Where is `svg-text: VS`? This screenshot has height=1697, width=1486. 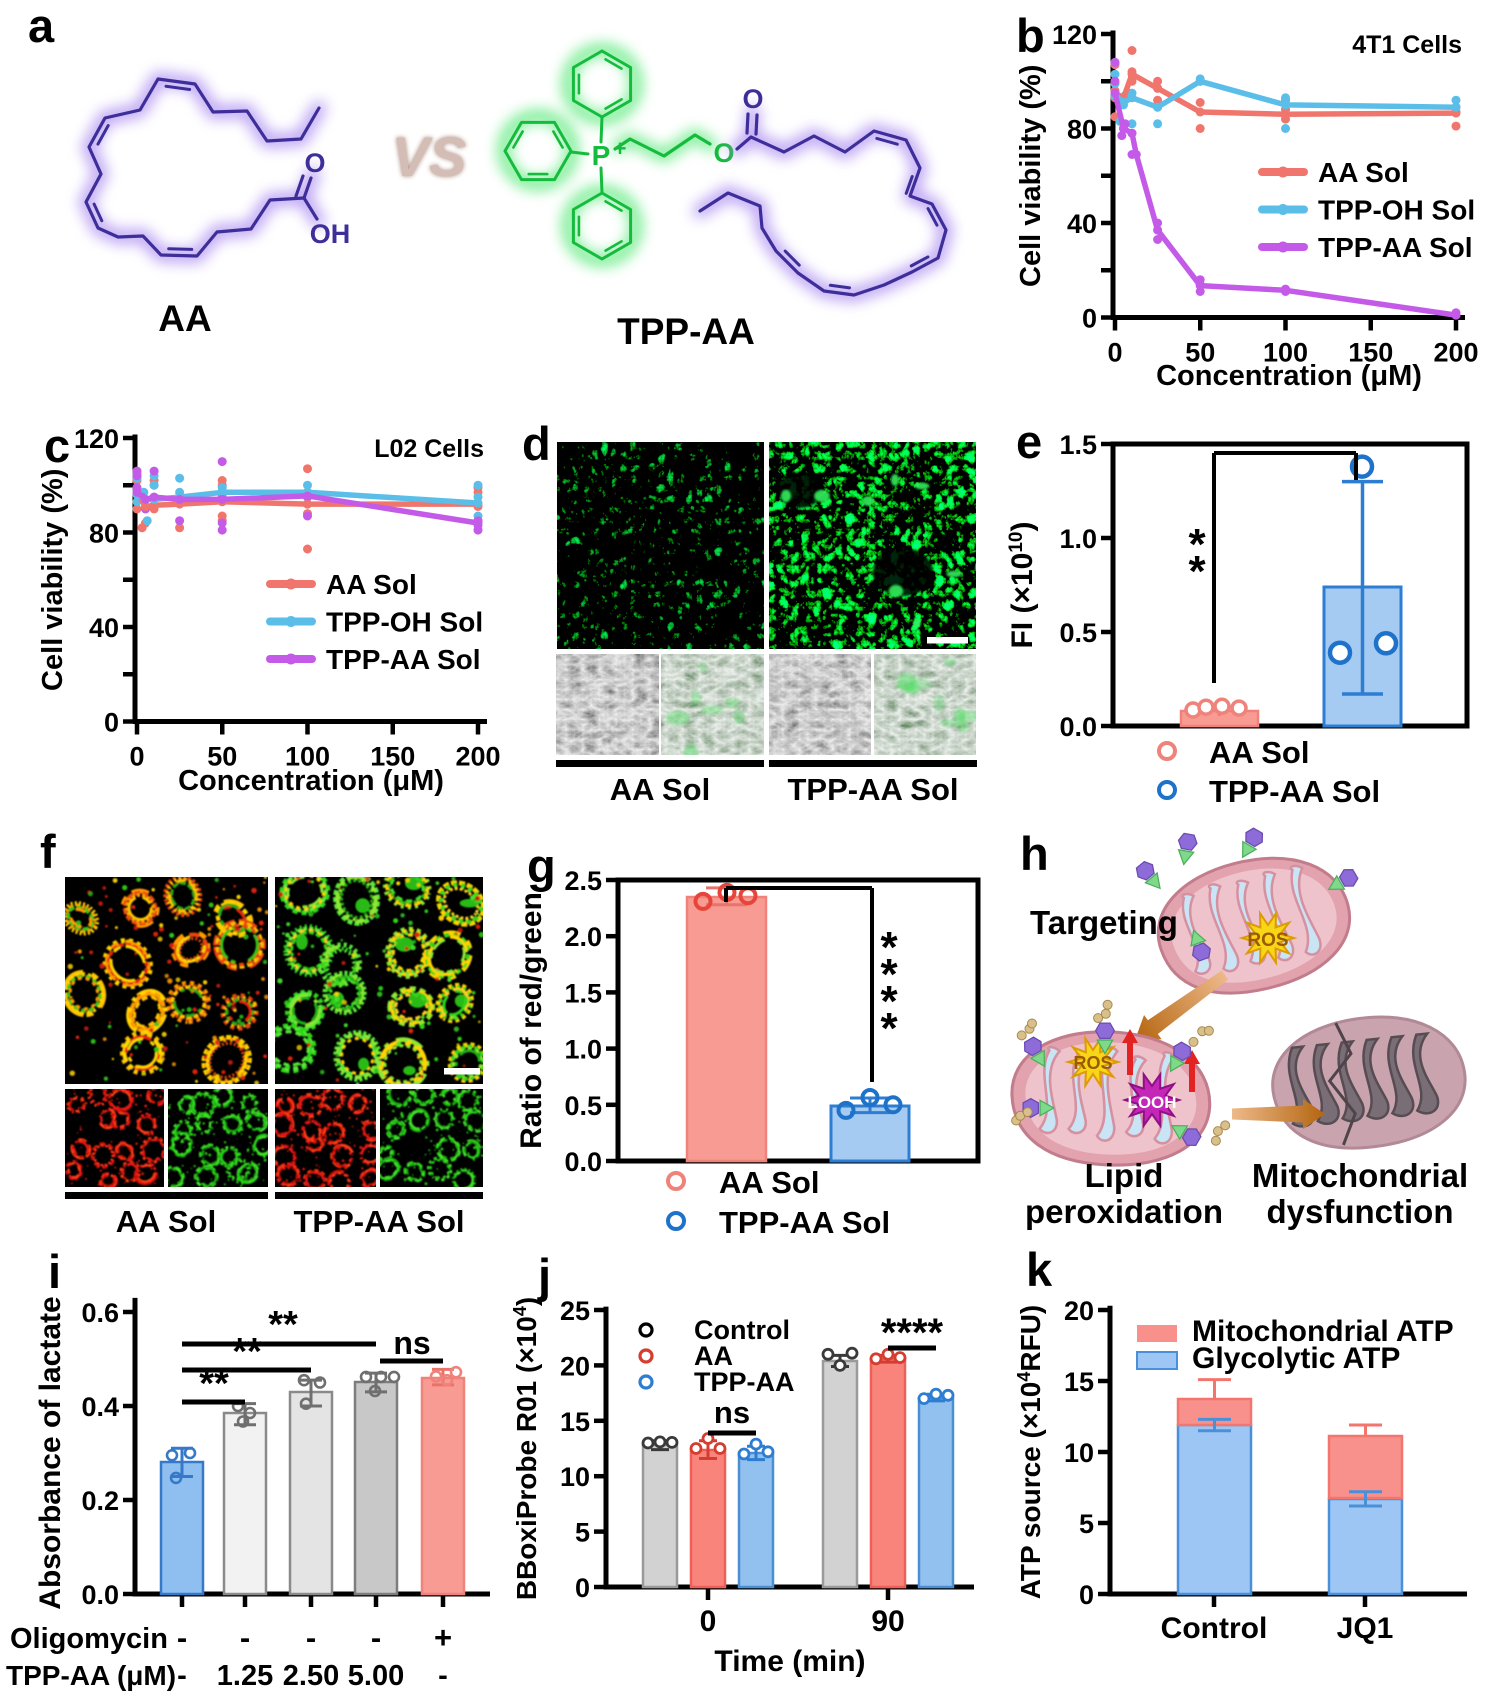
svg-text: VS is located at coordinates (429, 156).